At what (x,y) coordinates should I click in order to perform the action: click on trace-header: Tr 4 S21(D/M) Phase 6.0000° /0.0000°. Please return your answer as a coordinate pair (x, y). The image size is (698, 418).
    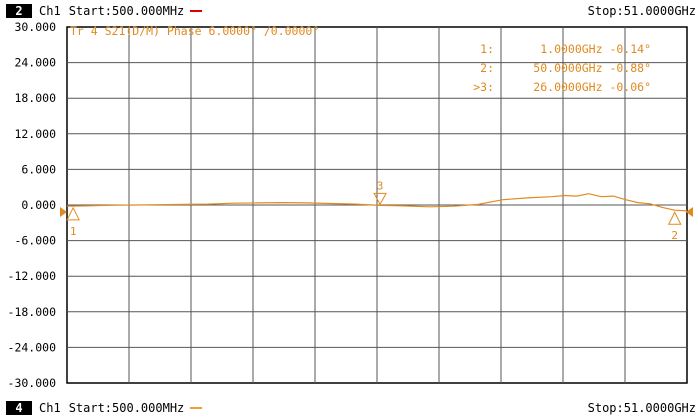
    Looking at the image, I should click on (194, 31).